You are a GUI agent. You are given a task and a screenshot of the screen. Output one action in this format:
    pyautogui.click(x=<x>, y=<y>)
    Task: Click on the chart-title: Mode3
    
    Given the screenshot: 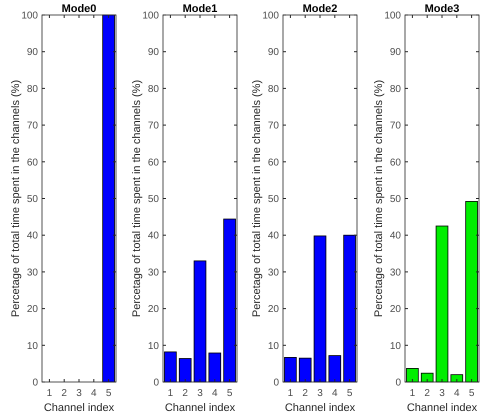 What is the action you would take?
    pyautogui.click(x=442, y=9)
    